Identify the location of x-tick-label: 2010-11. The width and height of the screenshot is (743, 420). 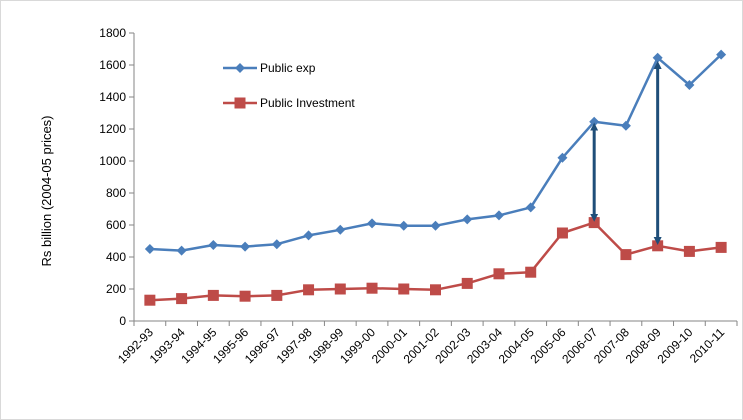
(707, 345).